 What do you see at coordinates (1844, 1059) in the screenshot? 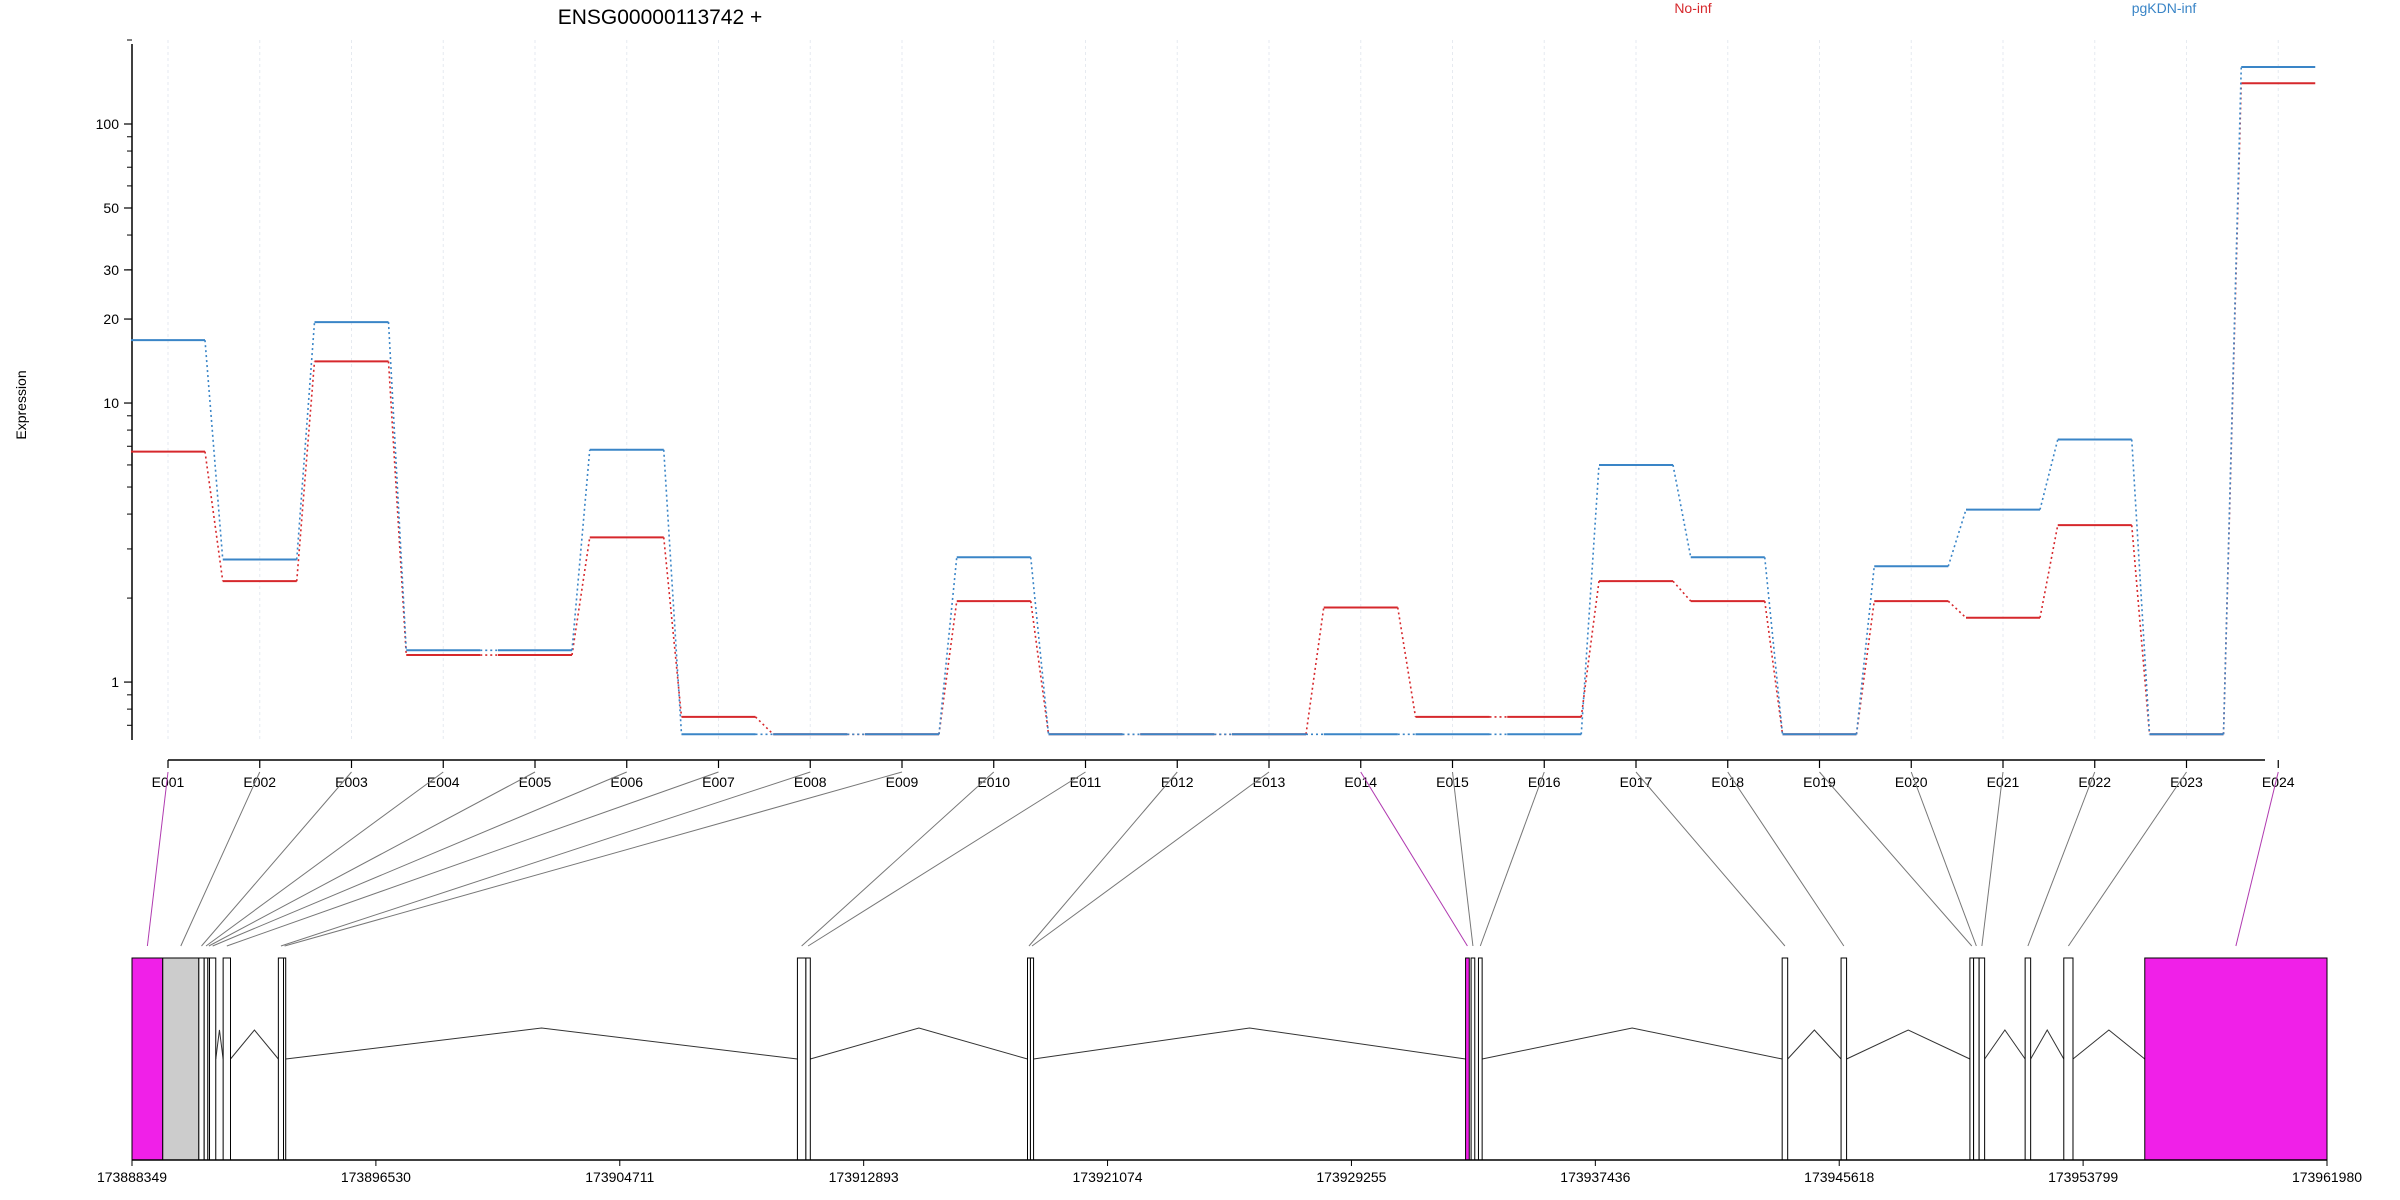
I see `exon-box-e018` at bounding box center [1844, 1059].